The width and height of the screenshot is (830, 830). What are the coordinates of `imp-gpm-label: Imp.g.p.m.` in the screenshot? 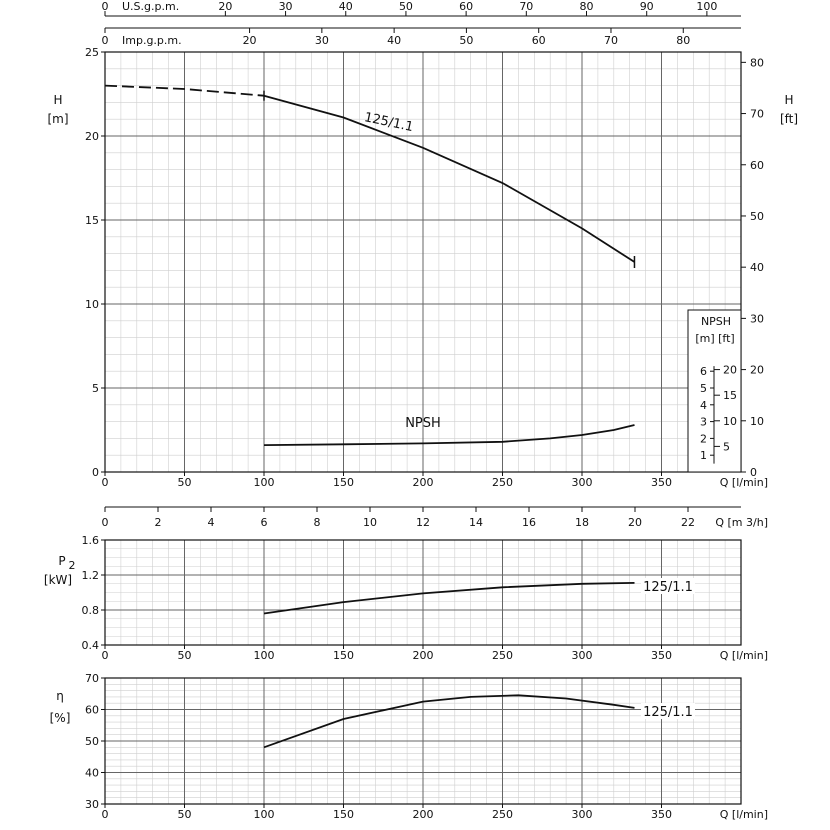 It's located at (152, 40).